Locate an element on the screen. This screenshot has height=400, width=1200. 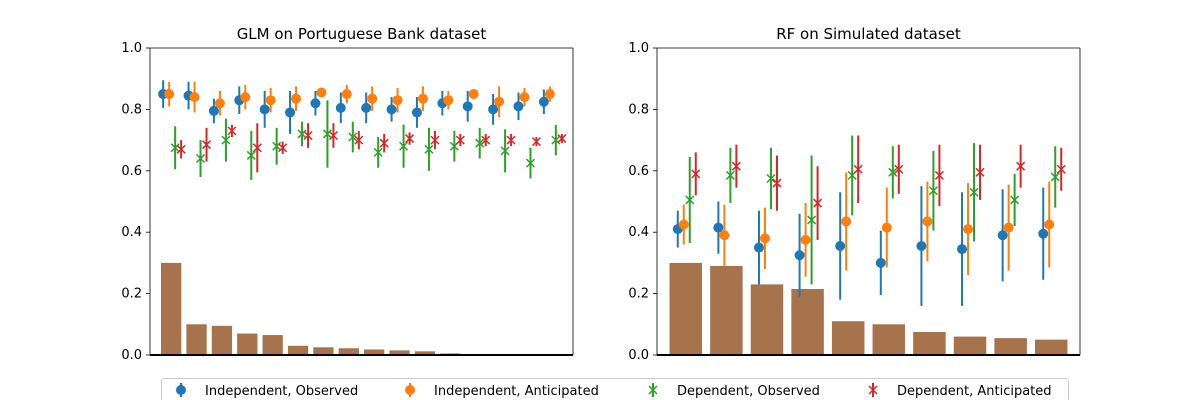
legend-label: Independent, Anticipated is located at coordinates (516, 391).